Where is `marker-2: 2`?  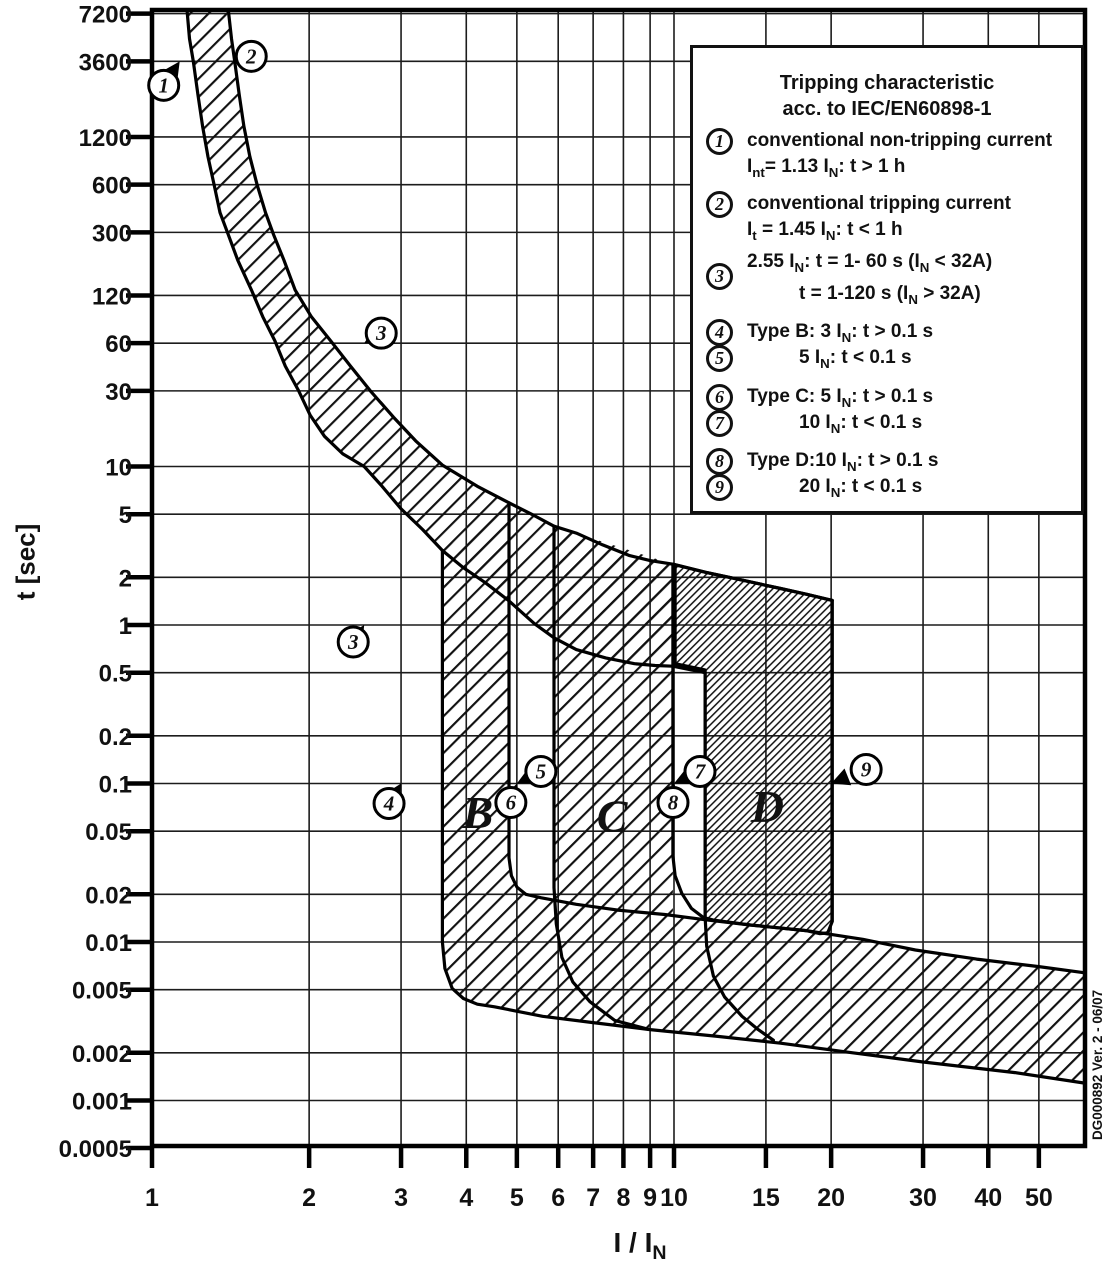
marker-2: 2 is located at coordinates (251, 56).